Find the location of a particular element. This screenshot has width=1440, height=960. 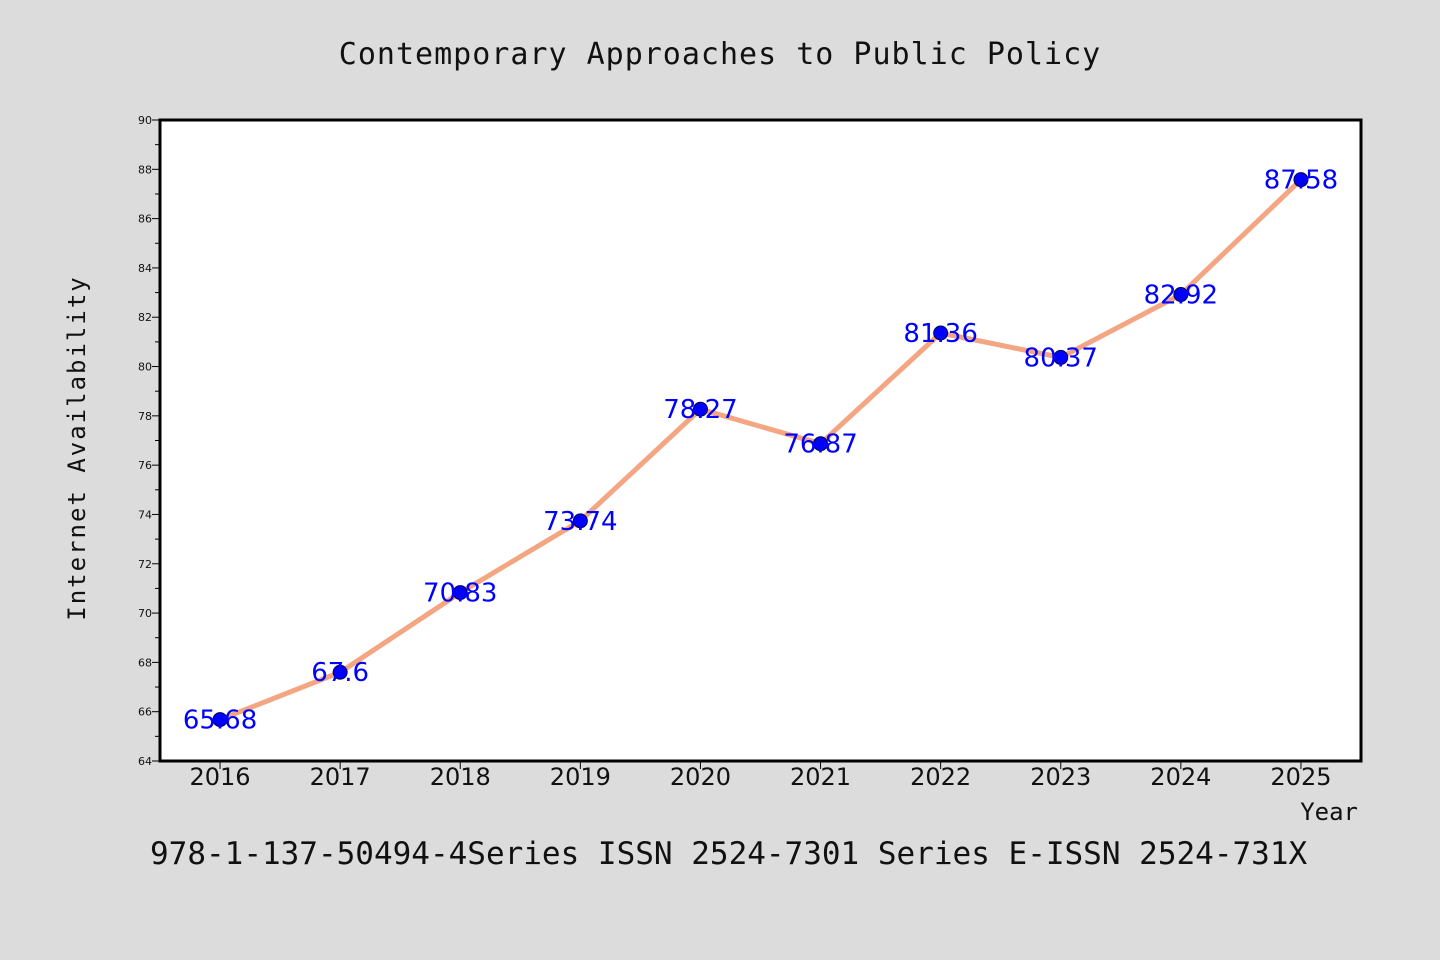

x-tick-label: 2022 is located at coordinates (940, 777).